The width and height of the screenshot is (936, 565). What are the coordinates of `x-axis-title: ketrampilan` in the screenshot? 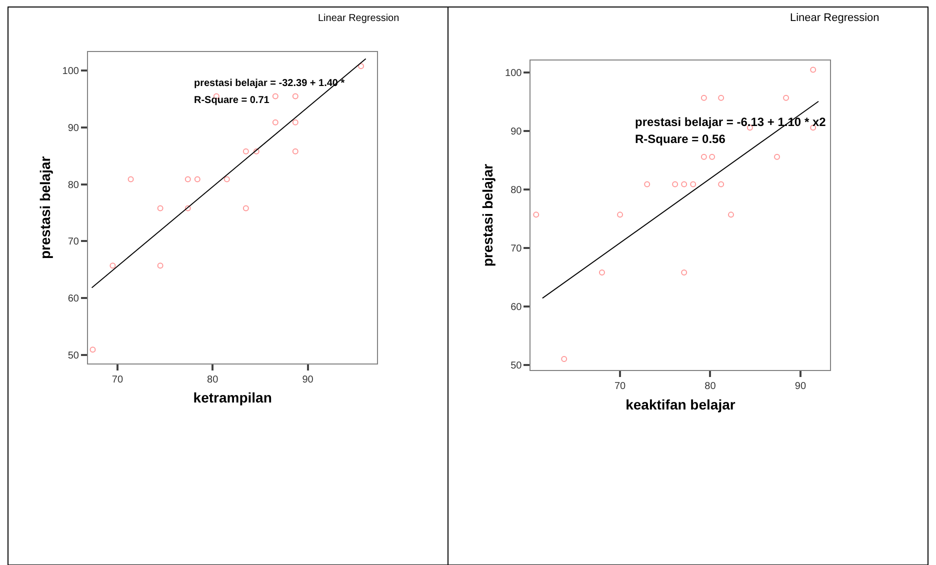 It's located at (232, 398).